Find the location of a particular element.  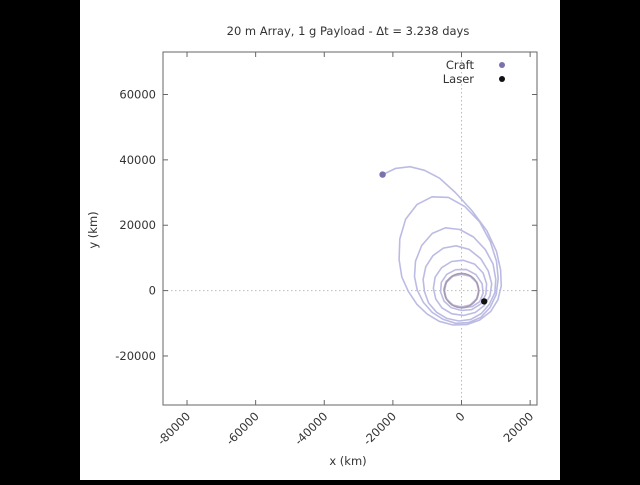

y-tick-label: 0 is located at coordinates (152, 291).